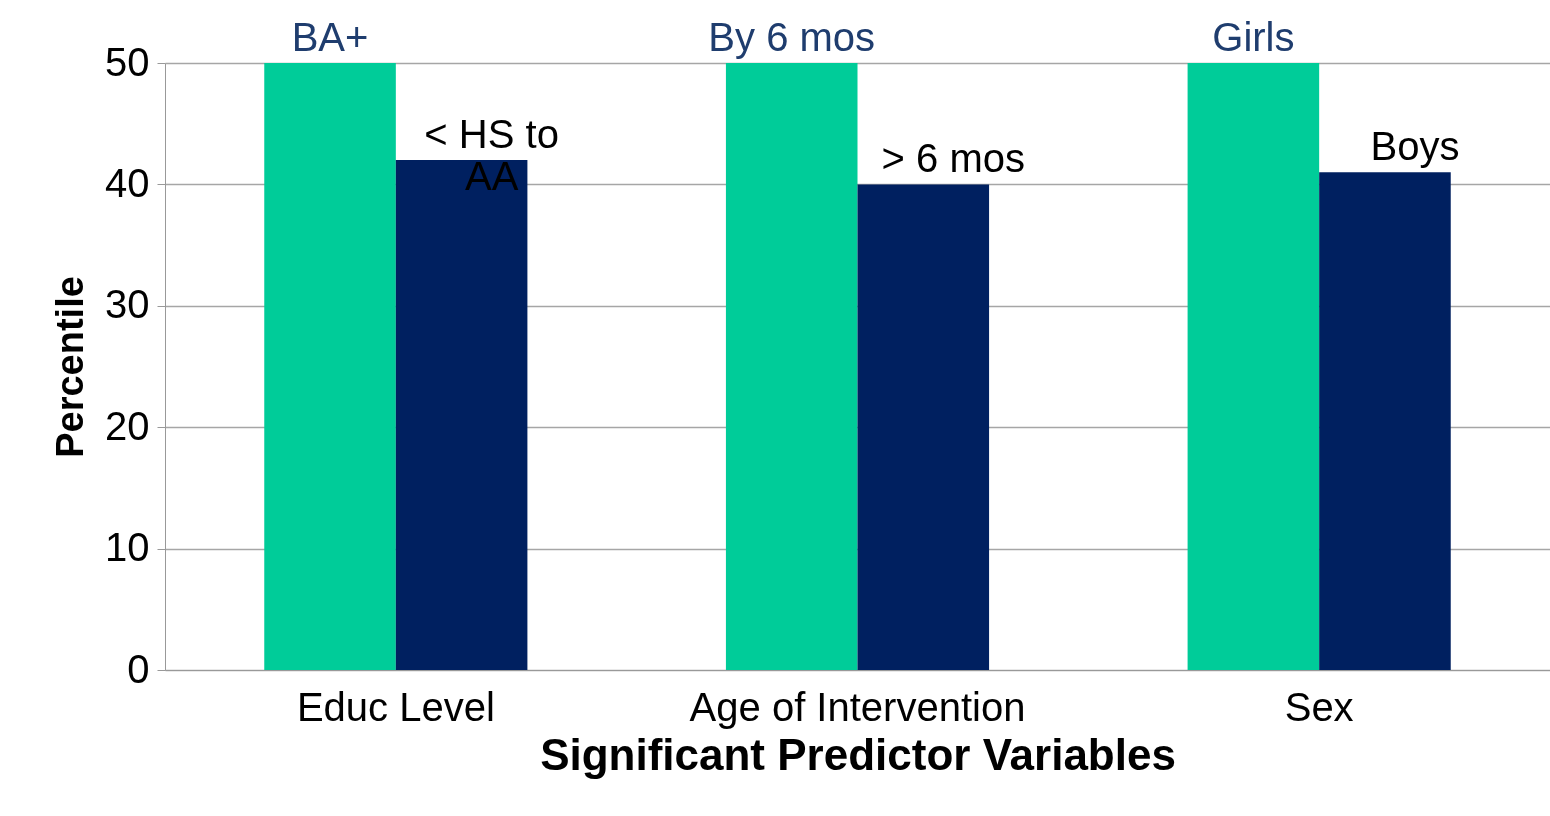 The height and width of the screenshot is (816, 1550). What do you see at coordinates (330, 37) in the screenshot?
I see `annotation: BA+` at bounding box center [330, 37].